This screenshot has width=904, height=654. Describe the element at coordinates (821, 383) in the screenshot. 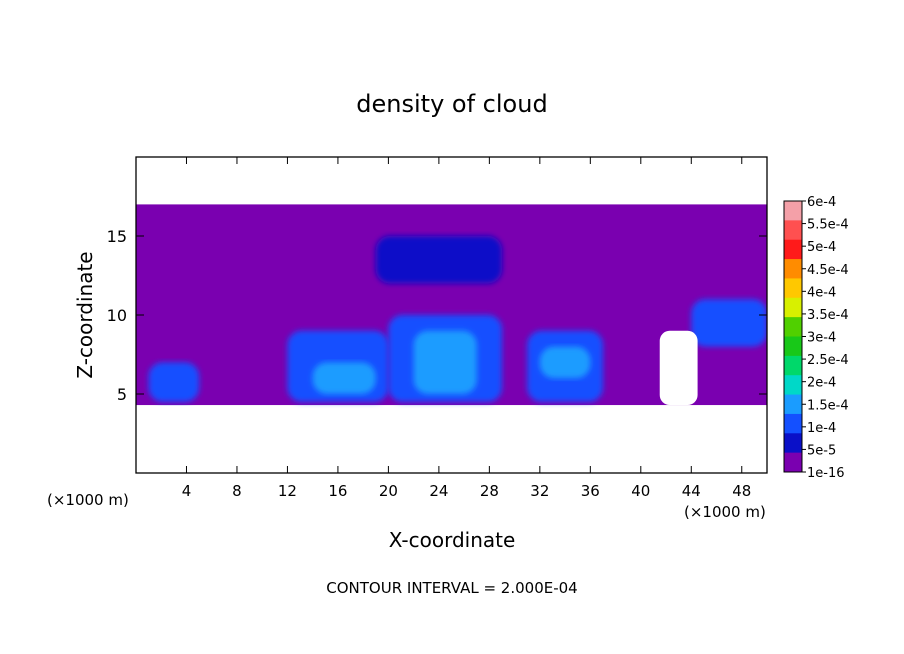

I see `colorbar-label: 2e-4` at that location.